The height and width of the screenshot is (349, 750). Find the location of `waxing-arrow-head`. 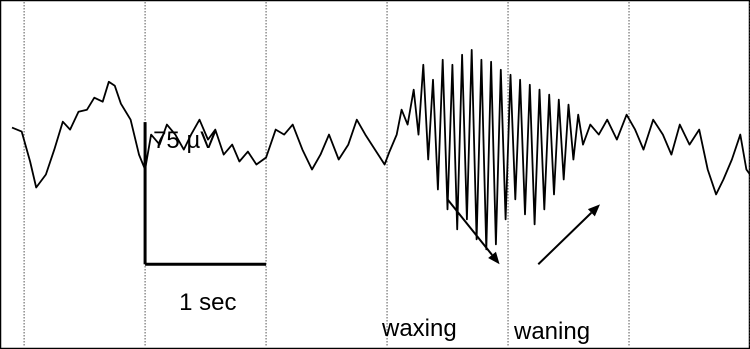

waxing-arrow-head is located at coordinates (494, 258).